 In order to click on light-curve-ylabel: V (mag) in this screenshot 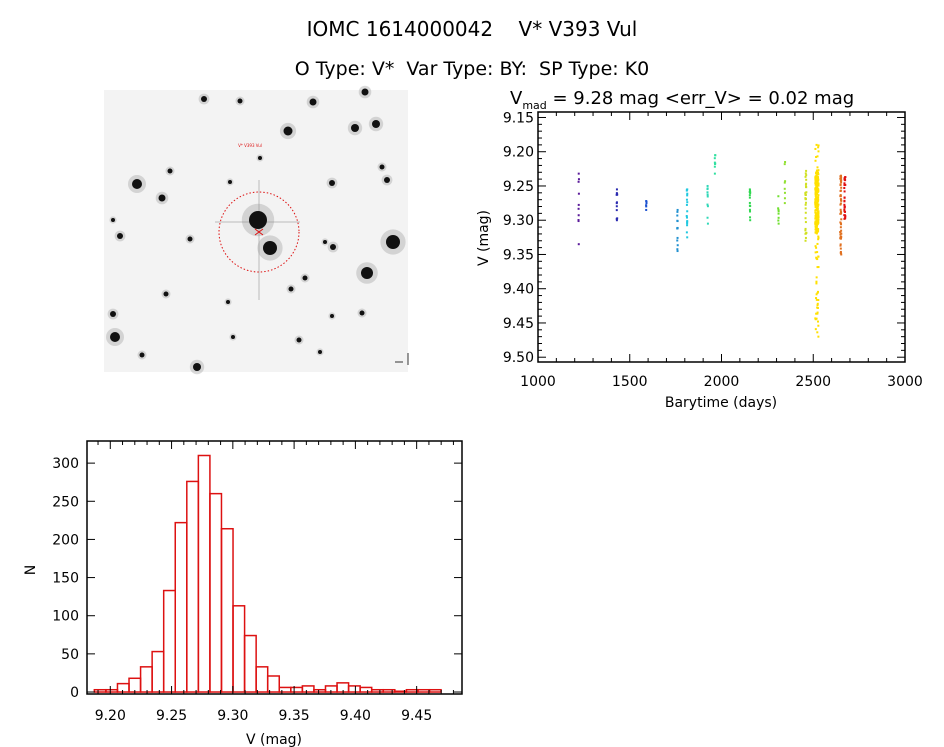, I will do `click(484, 238)`.